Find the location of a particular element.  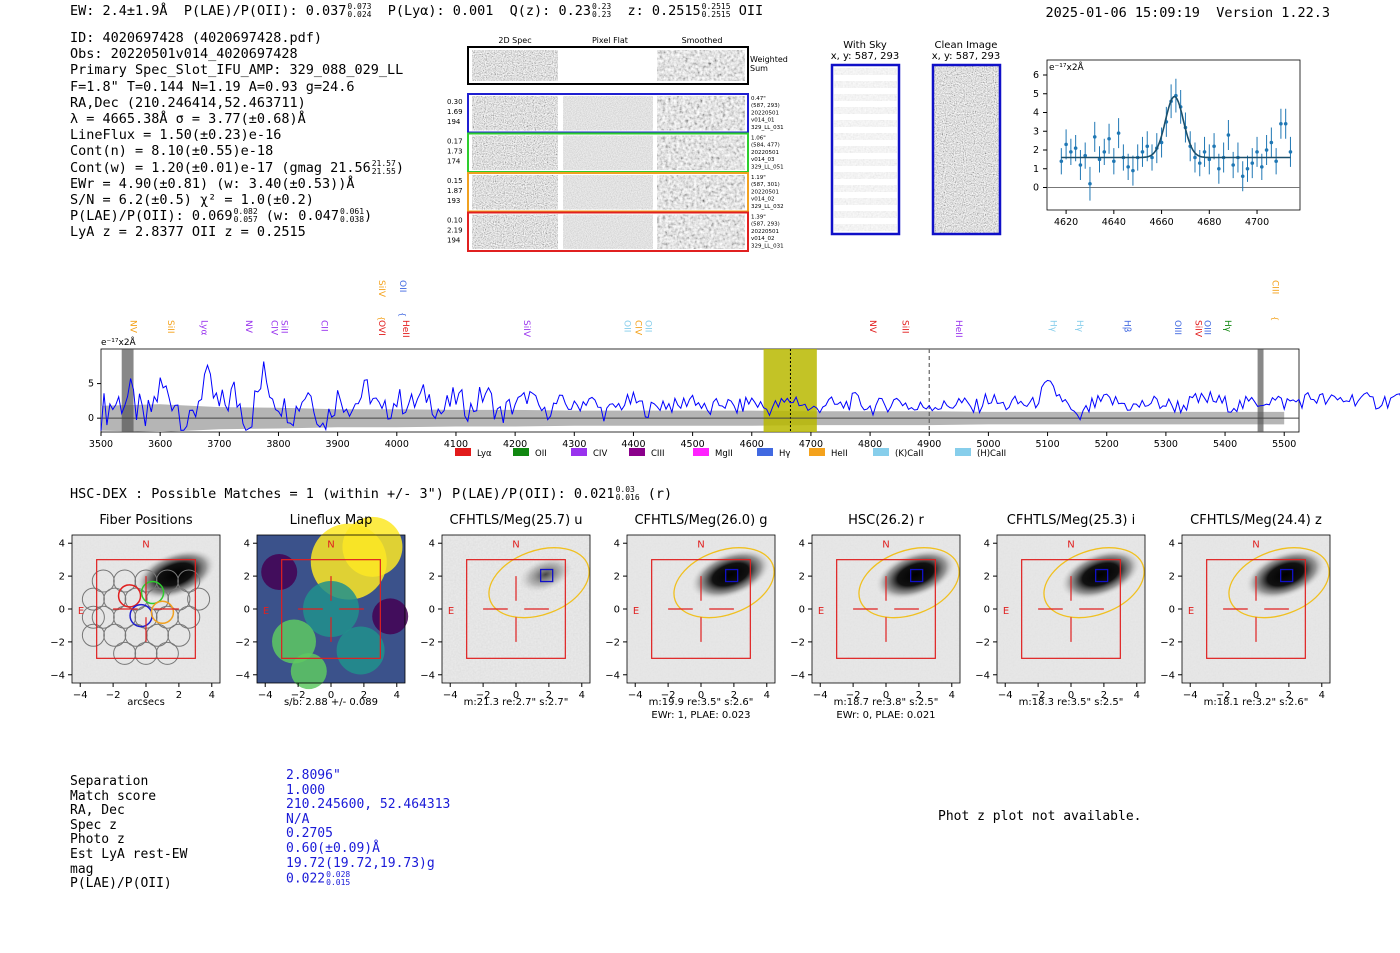

spec-xtick-label: 4900 is located at coordinates (929, 444).